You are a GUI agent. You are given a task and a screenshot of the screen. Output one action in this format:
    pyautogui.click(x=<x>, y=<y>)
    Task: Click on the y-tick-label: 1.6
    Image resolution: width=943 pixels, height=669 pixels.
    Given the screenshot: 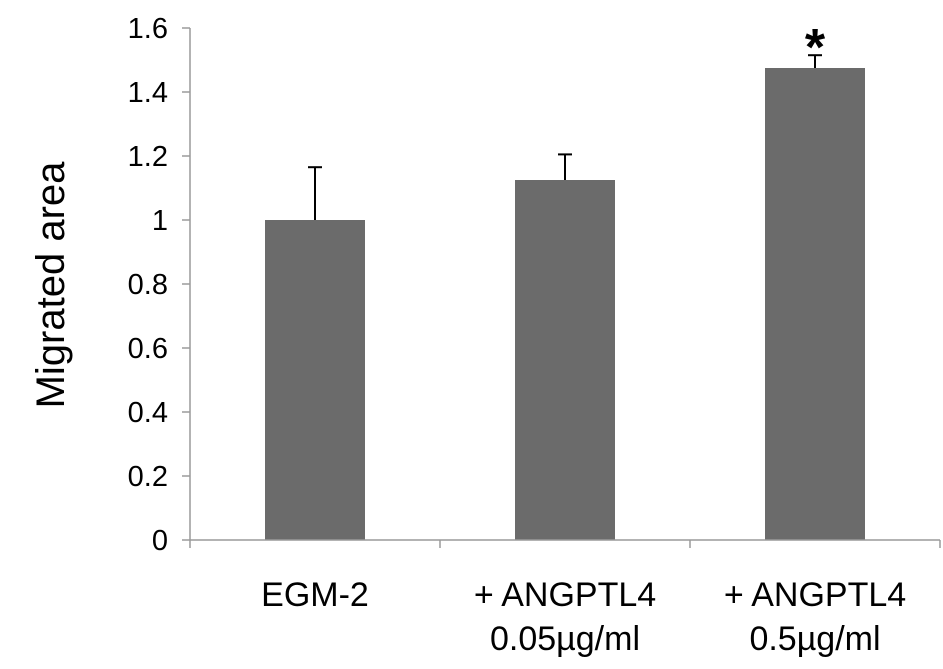 What is the action you would take?
    pyautogui.click(x=148, y=29)
    